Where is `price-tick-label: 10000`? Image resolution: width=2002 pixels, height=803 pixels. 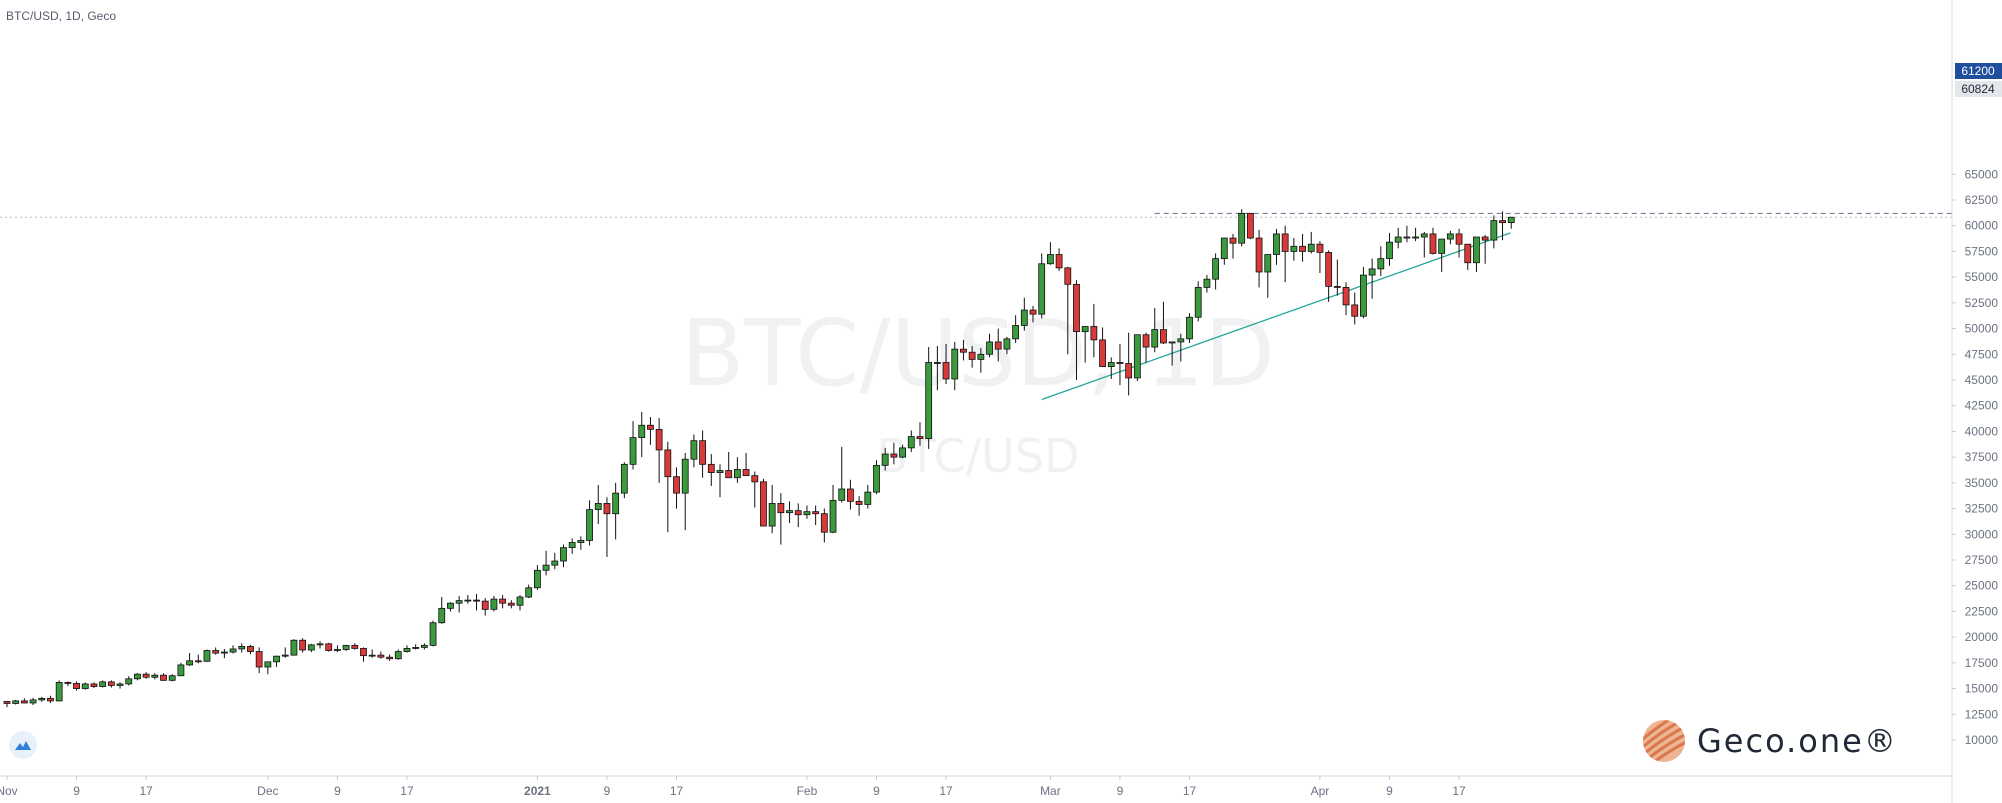 price-tick-label: 10000 is located at coordinates (1982, 740).